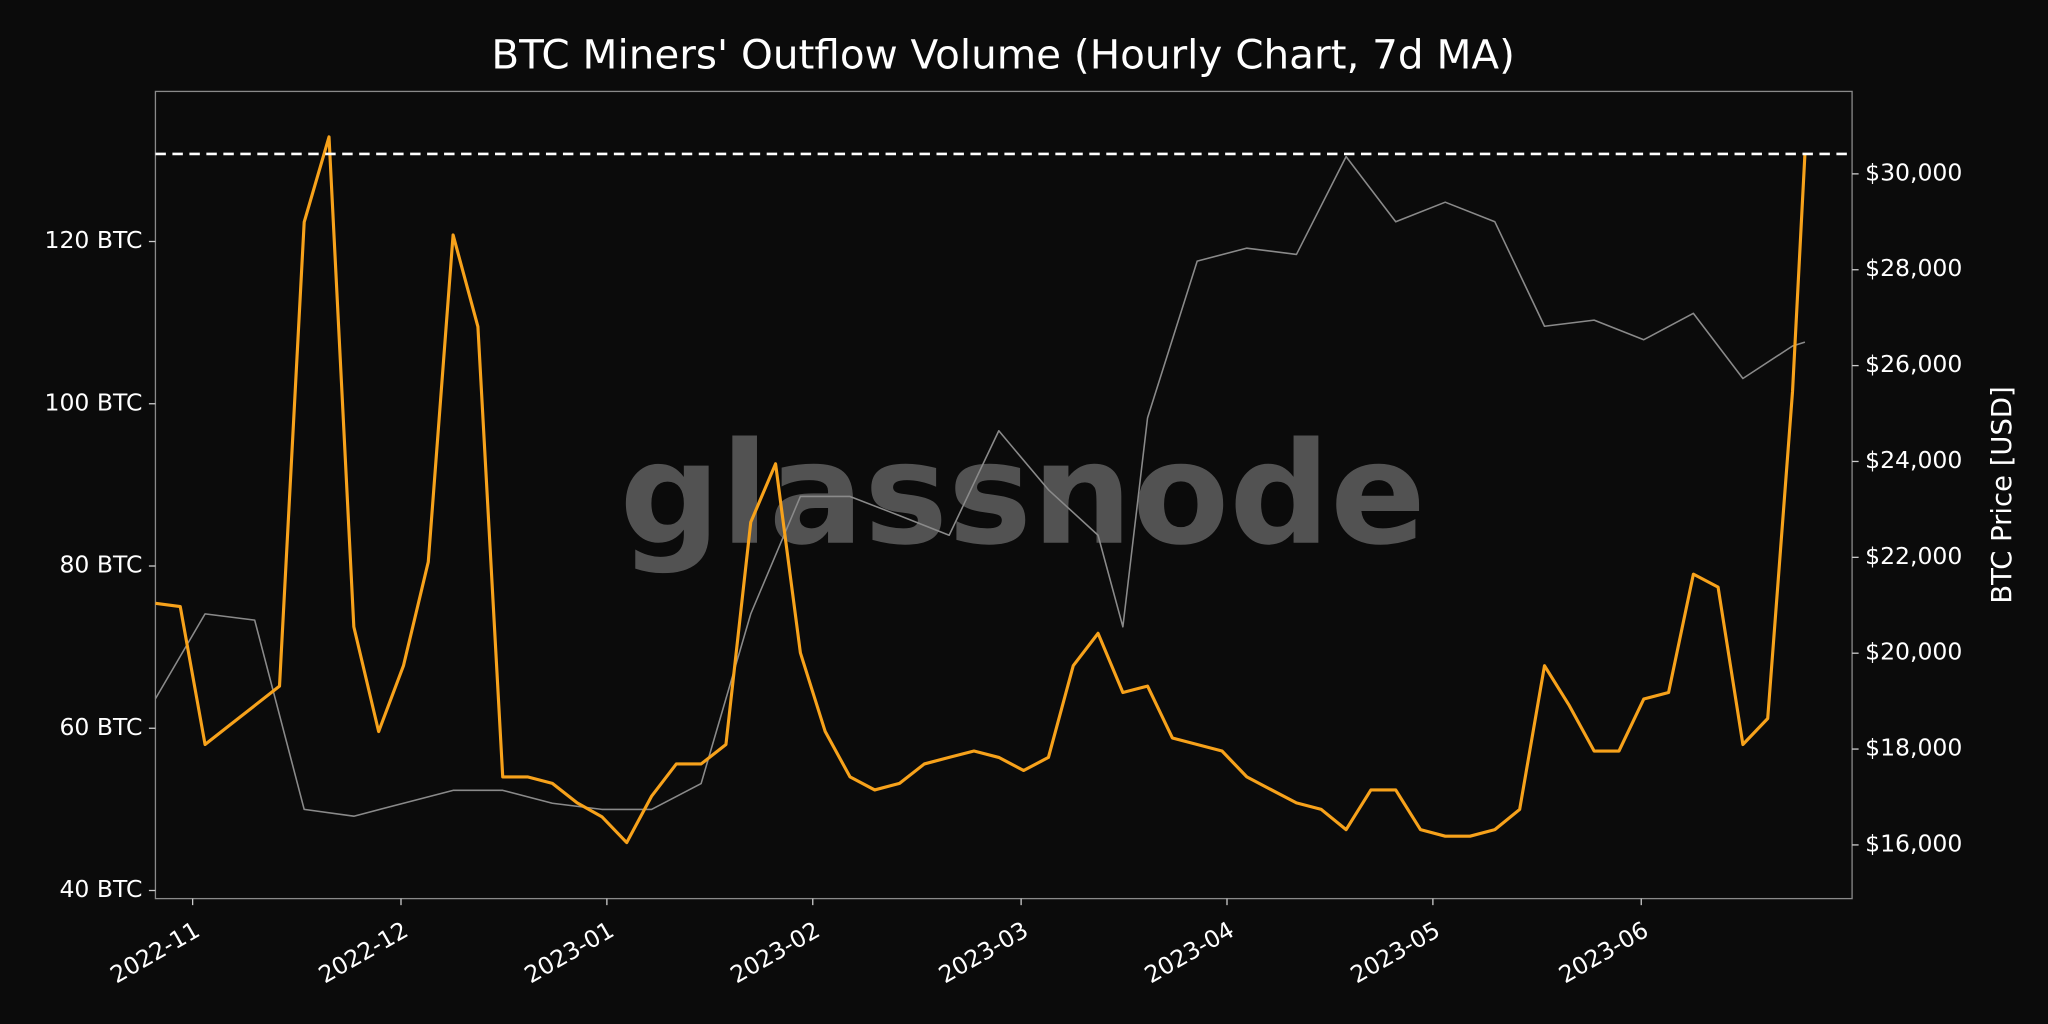 This screenshot has height=1024, width=2048. Describe the element at coordinates (100, 889) in the screenshot. I see `y-tick-label: 40 BTC` at that location.